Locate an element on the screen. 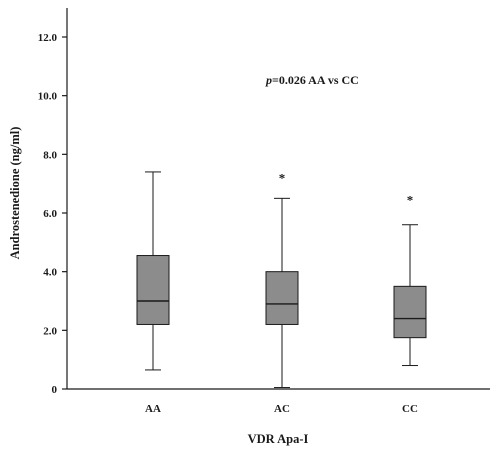 This screenshot has height=464, width=500. p-value-annotation: p=0.026 AA vs CC is located at coordinates (312, 80).